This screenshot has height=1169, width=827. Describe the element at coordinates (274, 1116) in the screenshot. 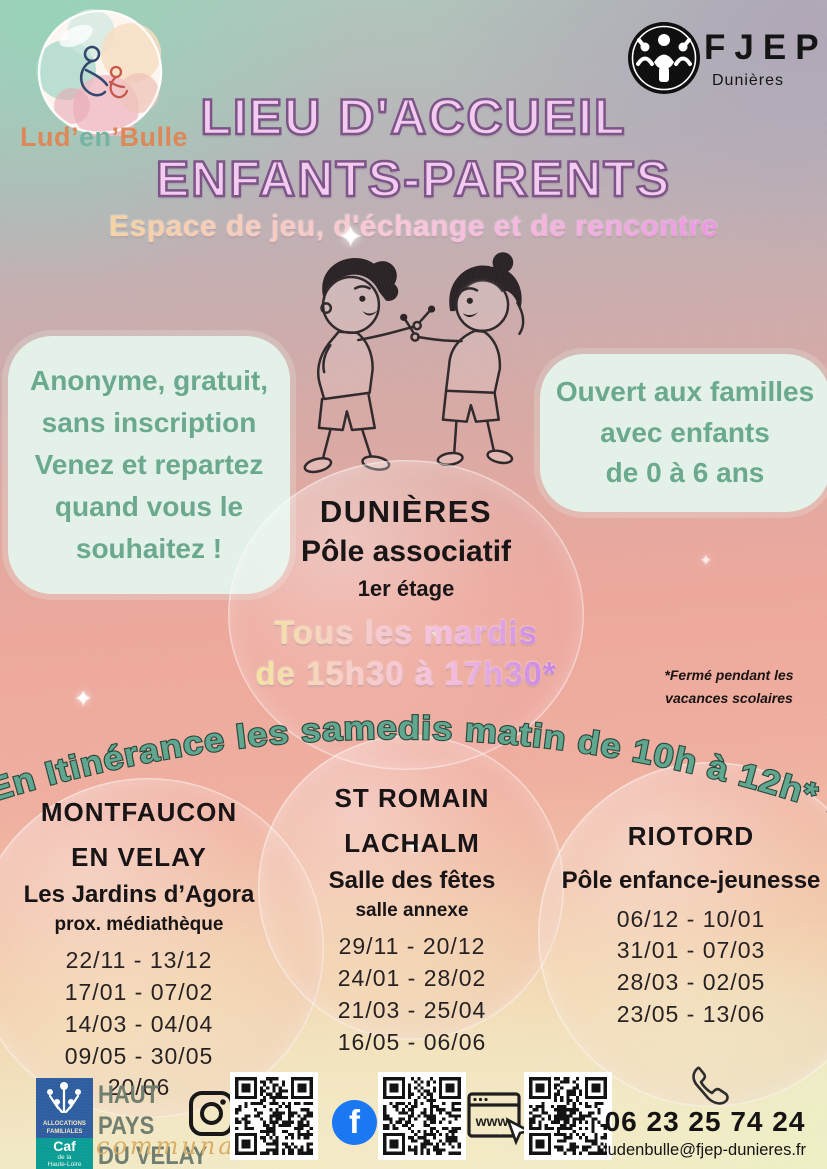

I see `qr-code-instagram` at that location.